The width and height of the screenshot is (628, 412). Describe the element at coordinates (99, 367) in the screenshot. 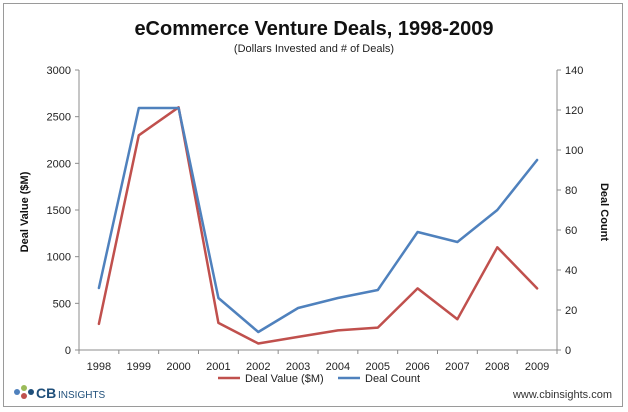

I see `x-tick-label: 1998` at that location.